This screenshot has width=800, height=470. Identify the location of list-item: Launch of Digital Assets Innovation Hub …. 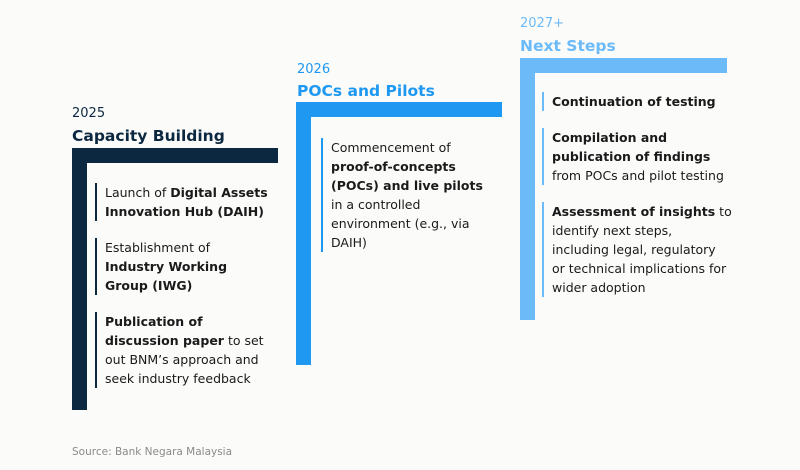
(182, 202).